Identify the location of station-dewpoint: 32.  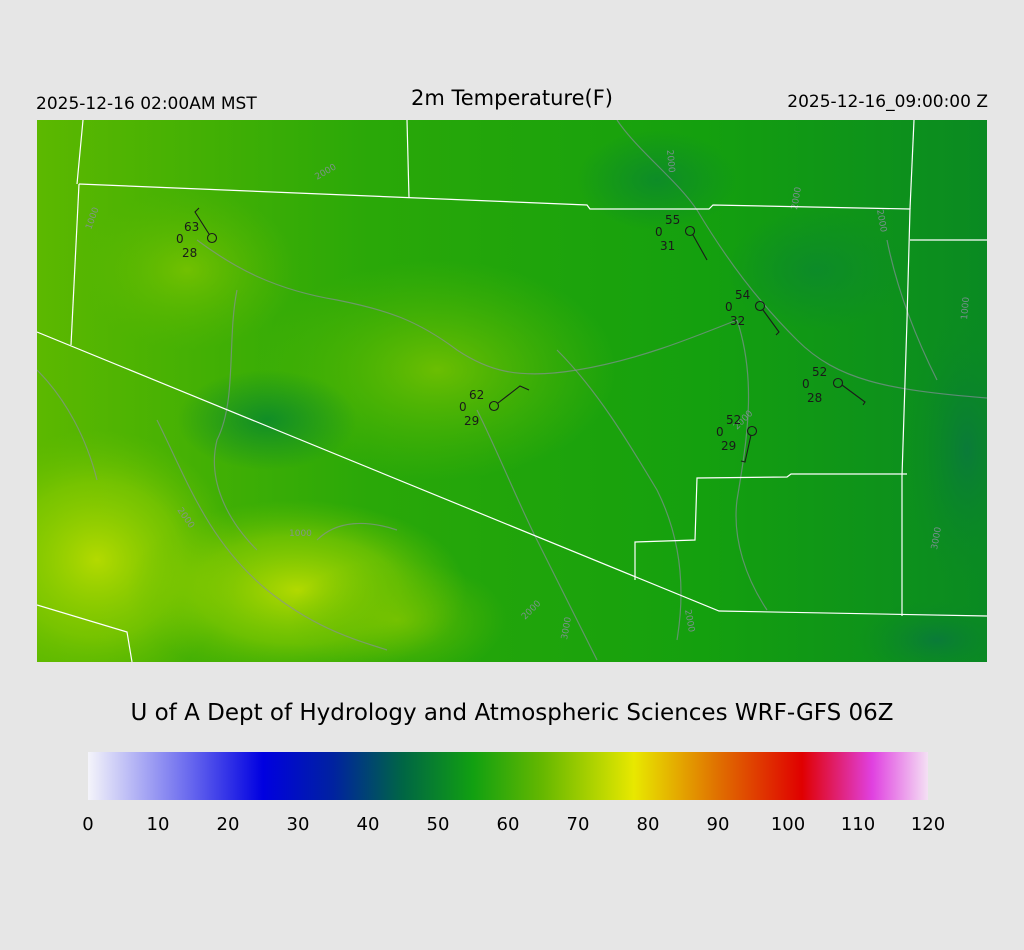
(737, 321).